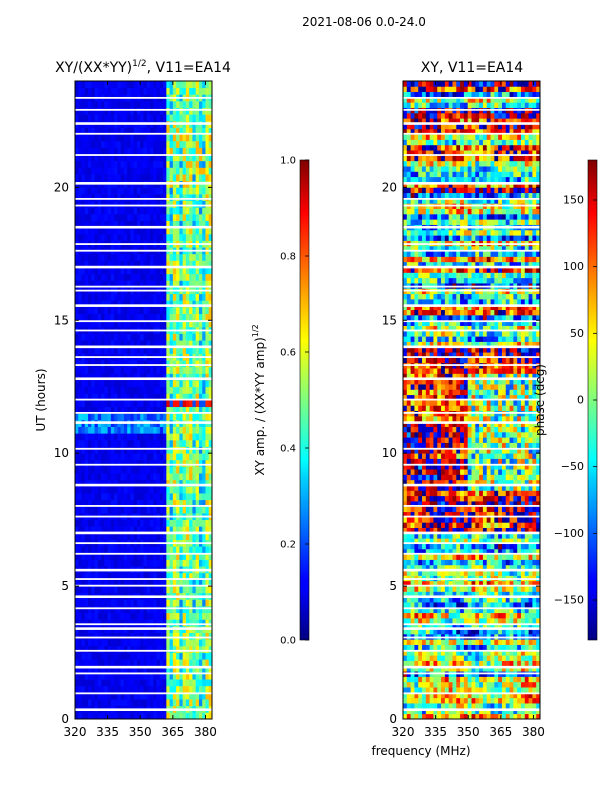  I want to click on flagged-gap, so click(143, 347).